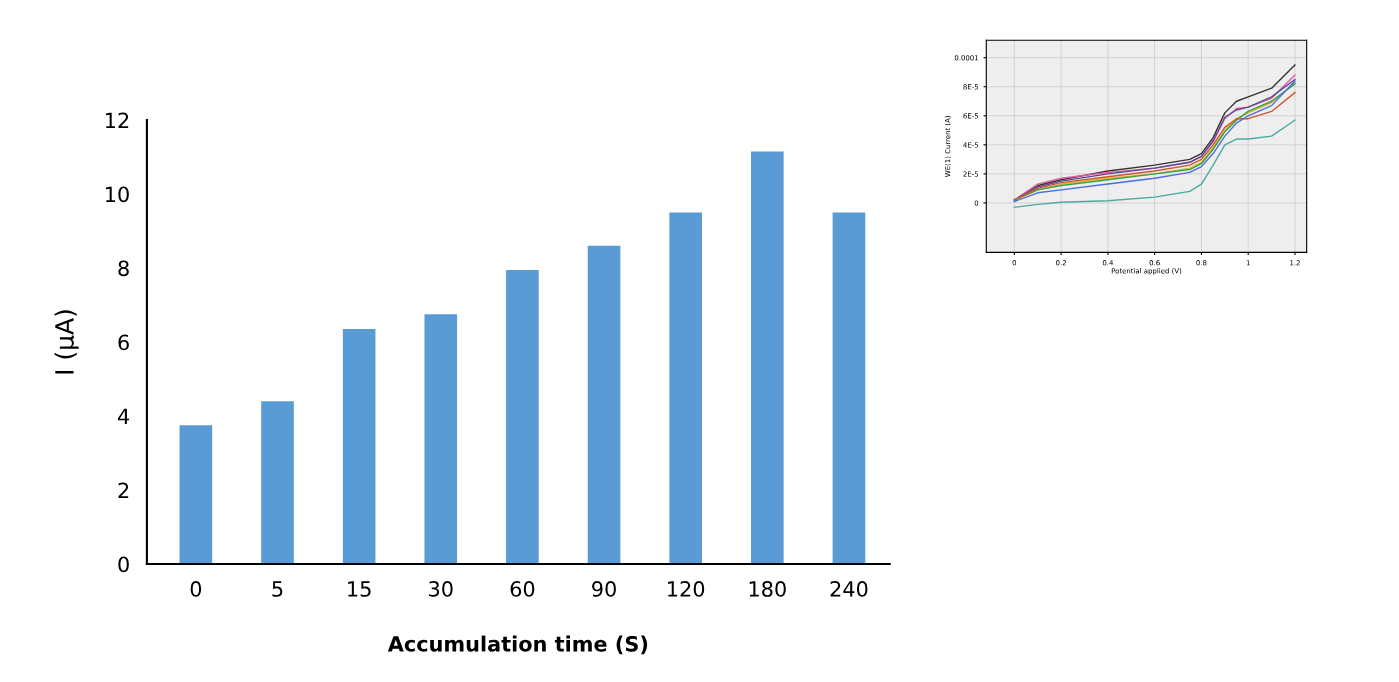 This screenshot has height=682, width=1399. I want to click on y-tick-label: 0, so click(123, 564).